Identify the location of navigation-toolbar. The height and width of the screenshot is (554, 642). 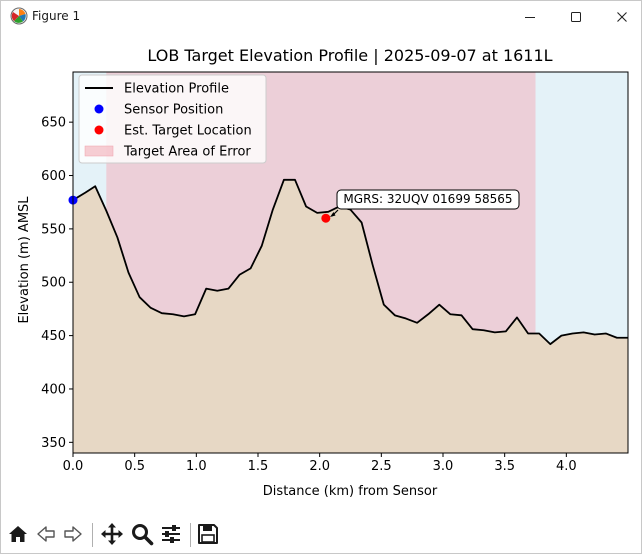
(321, 533).